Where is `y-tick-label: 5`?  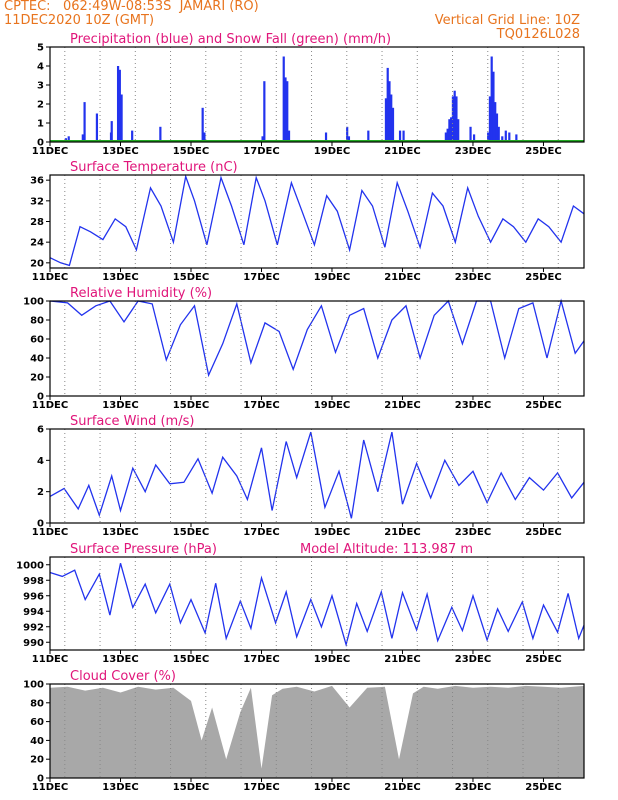
y-tick-label: 5 is located at coordinates (40, 48).